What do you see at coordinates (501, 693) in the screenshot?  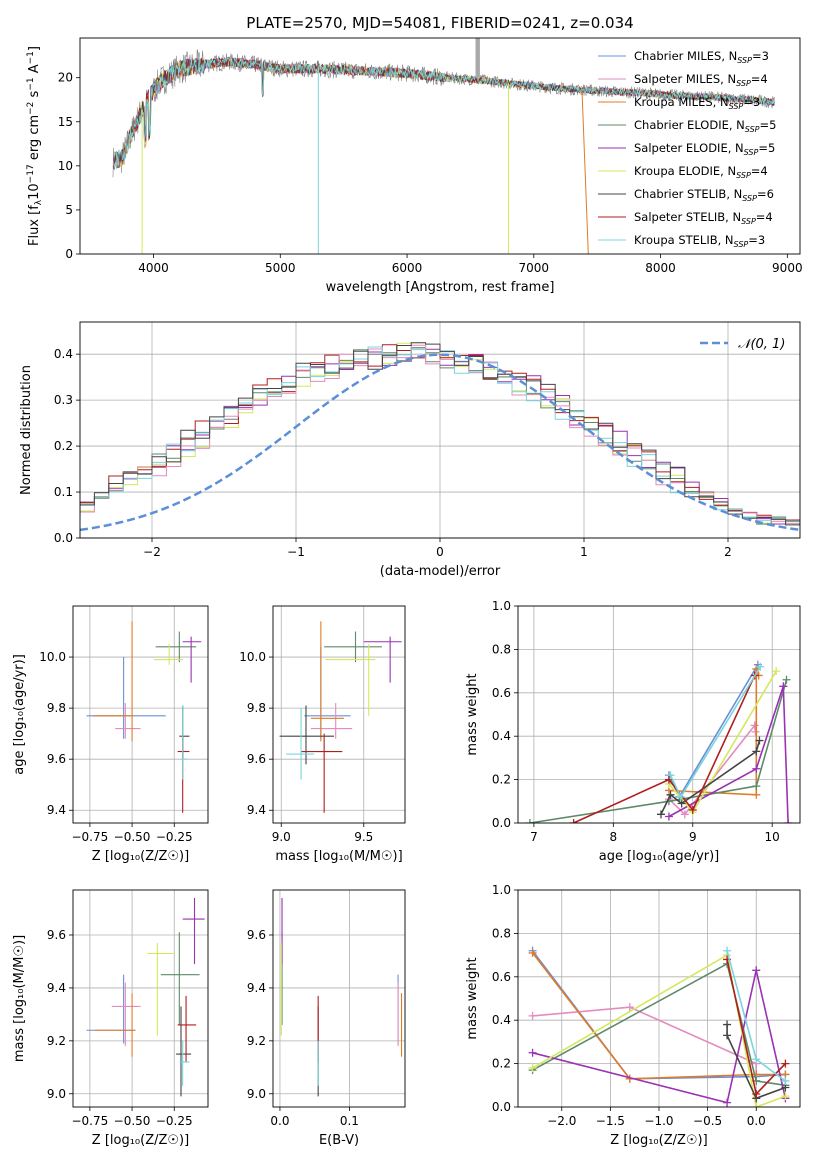 I see `y-tick-label: 0.6` at bounding box center [501, 693].